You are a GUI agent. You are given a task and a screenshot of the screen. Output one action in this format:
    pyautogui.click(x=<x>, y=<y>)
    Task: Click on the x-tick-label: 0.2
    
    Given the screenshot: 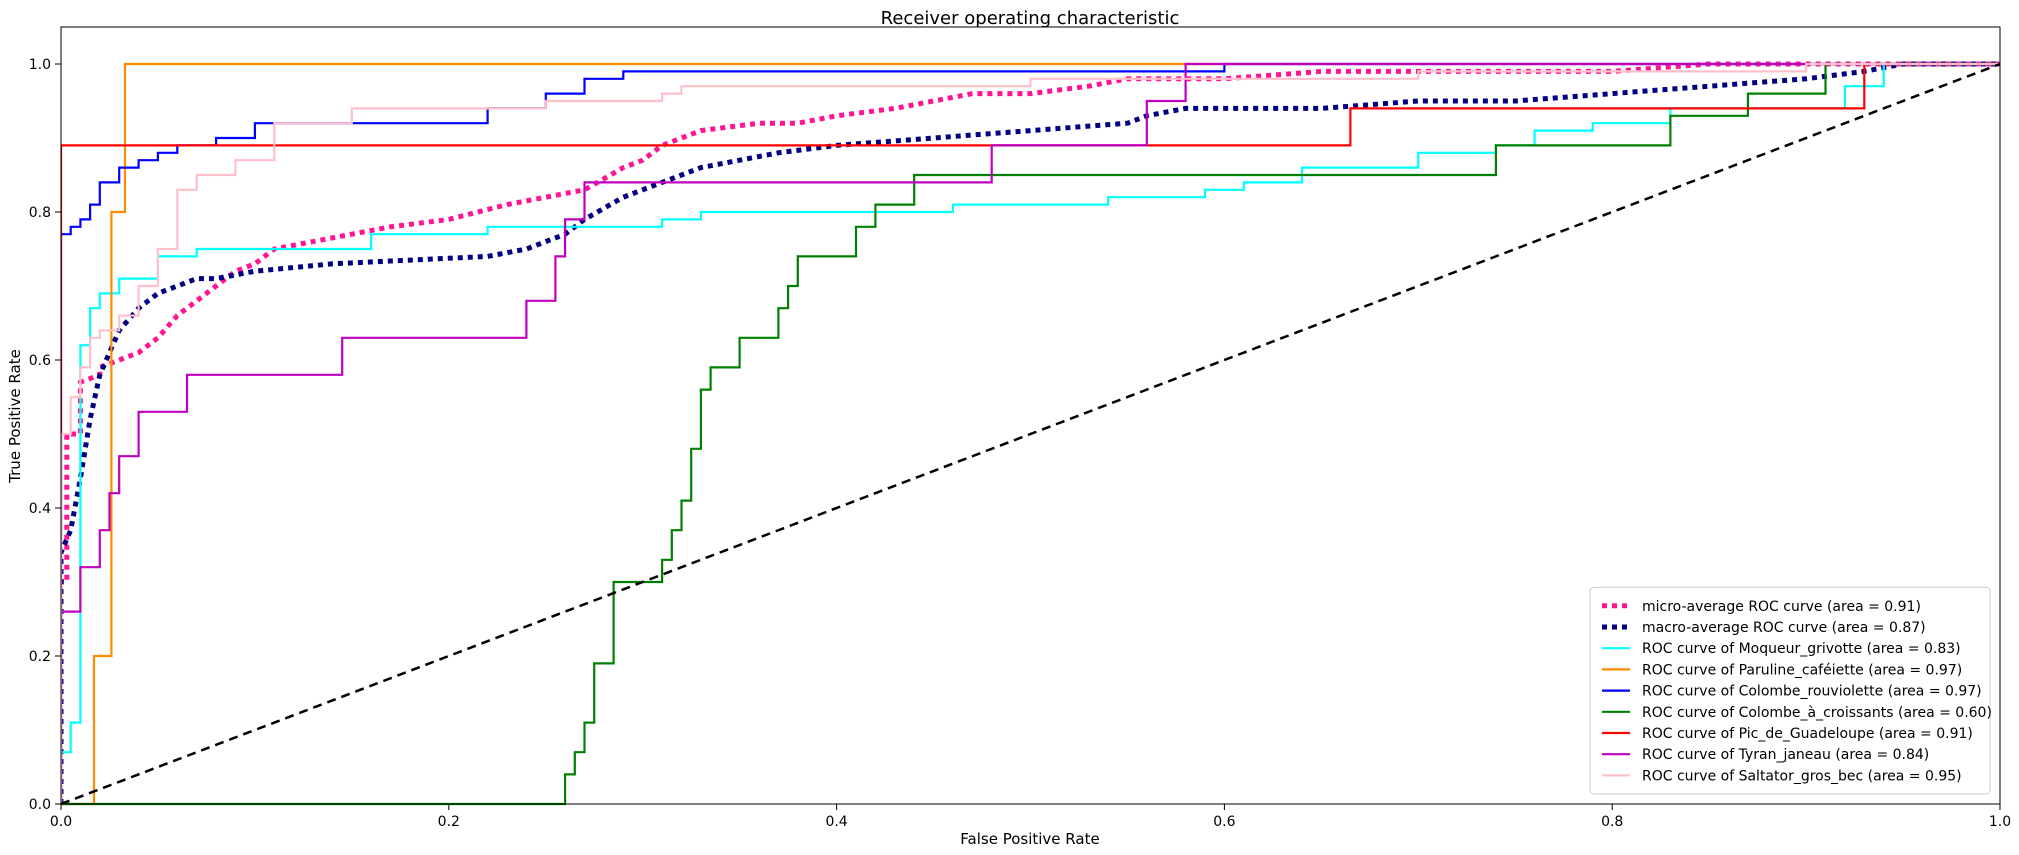 What is the action you would take?
    pyautogui.click(x=449, y=822)
    